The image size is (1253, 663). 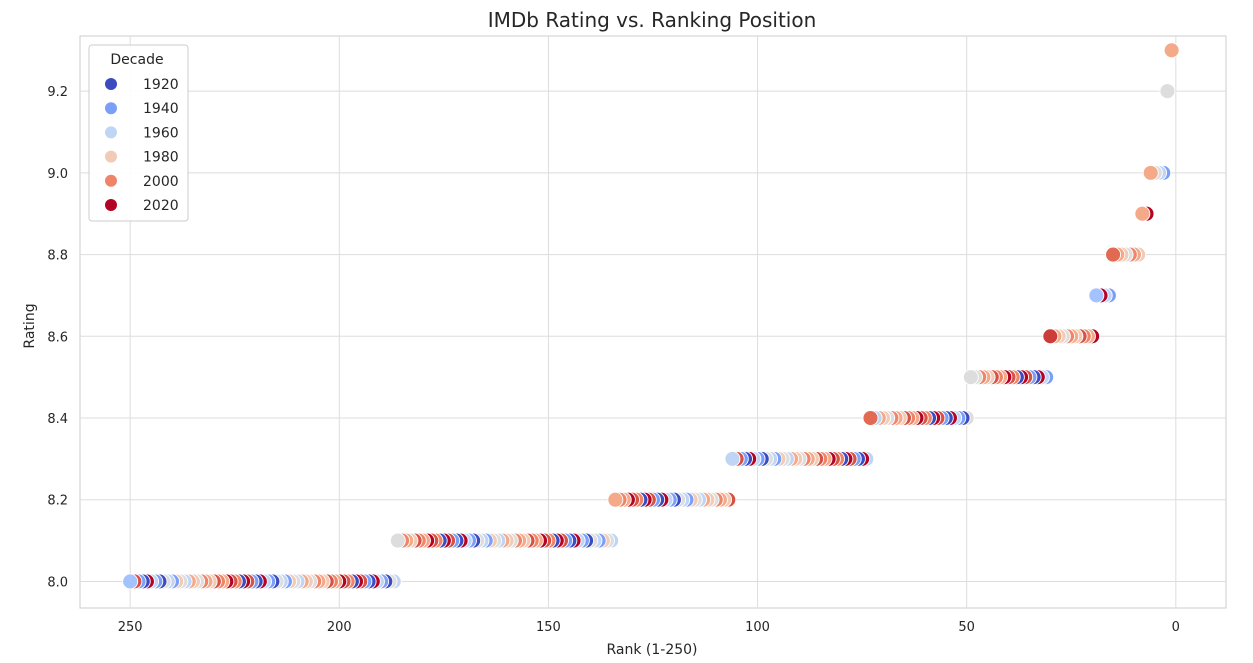 What do you see at coordinates (57, 337) in the screenshot?
I see `y-tick-label: 8.6` at bounding box center [57, 337].